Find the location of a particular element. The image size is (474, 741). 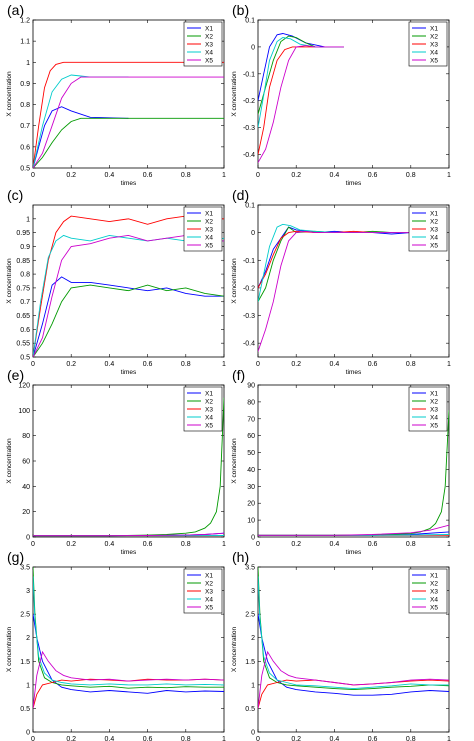

y-tick-label: 0.8 is located at coordinates (25, 275).